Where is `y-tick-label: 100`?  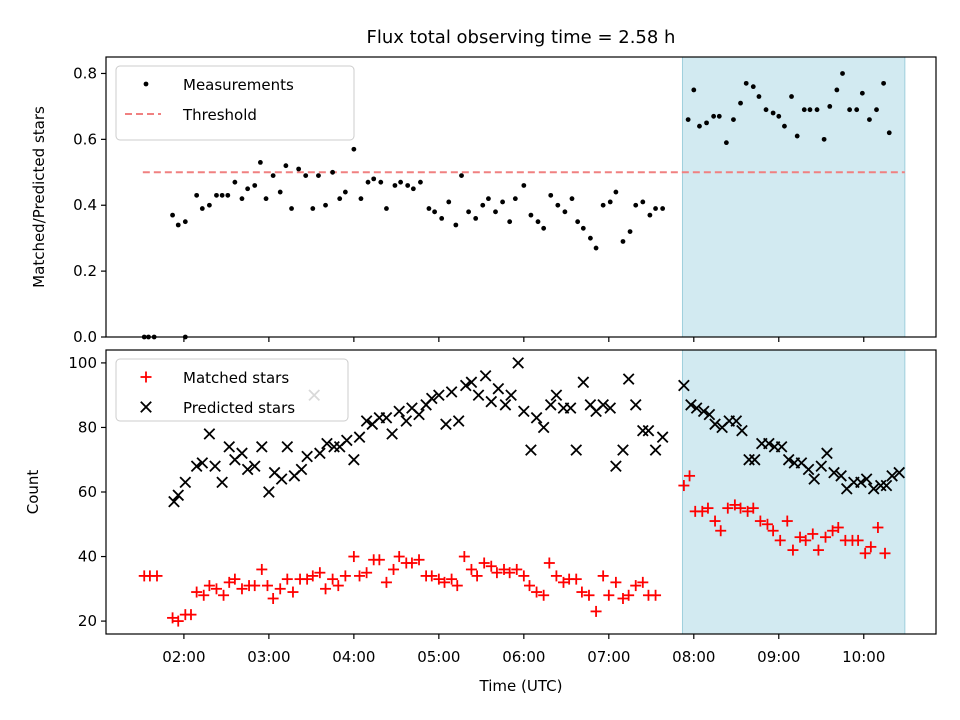 y-tick-label: 100 is located at coordinates (82, 363).